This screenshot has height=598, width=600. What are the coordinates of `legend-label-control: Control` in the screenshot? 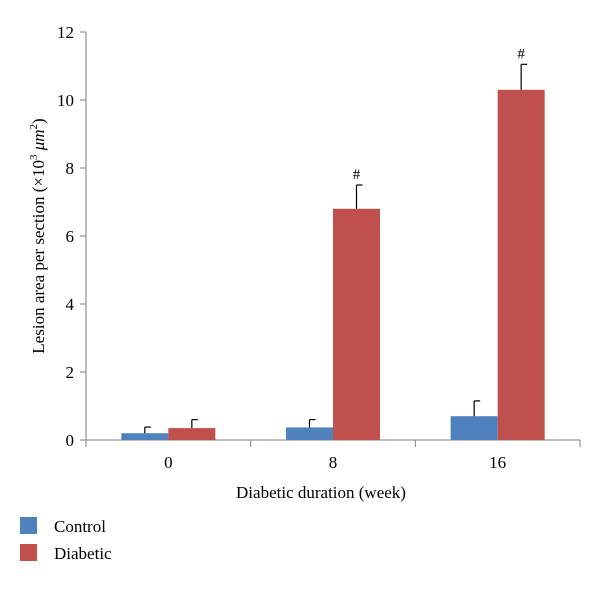 It's located at (80, 526).